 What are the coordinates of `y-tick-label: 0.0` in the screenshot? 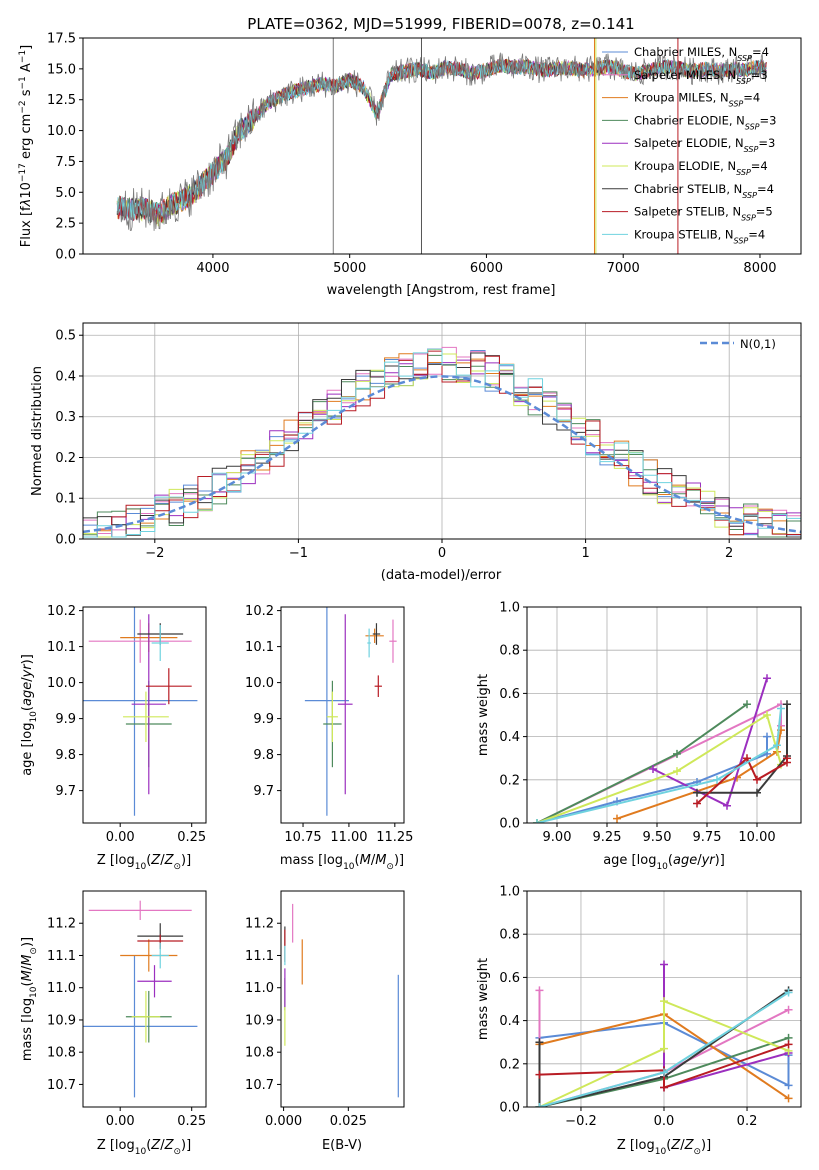 It's located at (509, 1108).